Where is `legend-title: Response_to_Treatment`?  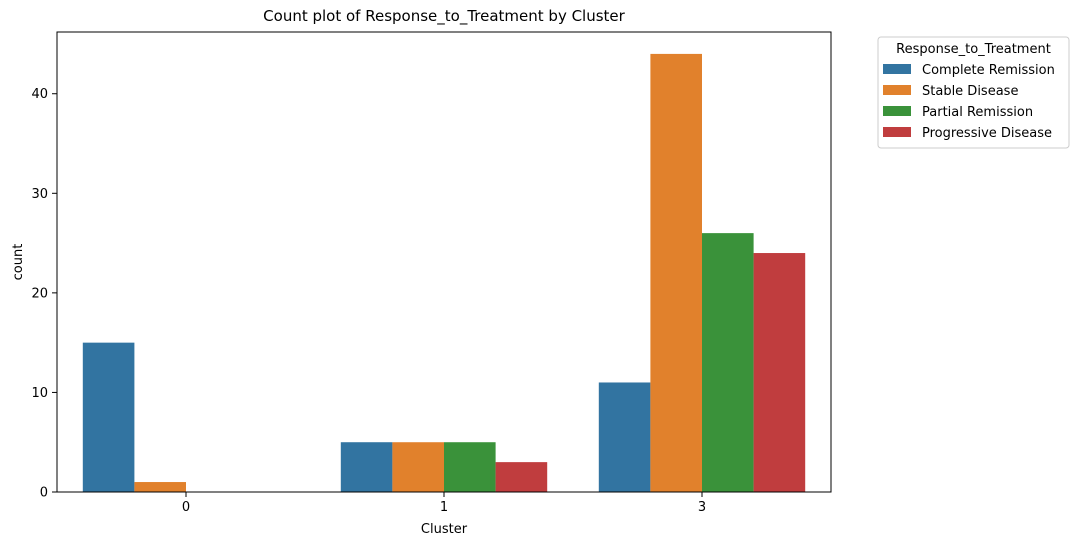 legend-title: Response_to_Treatment is located at coordinates (973, 49).